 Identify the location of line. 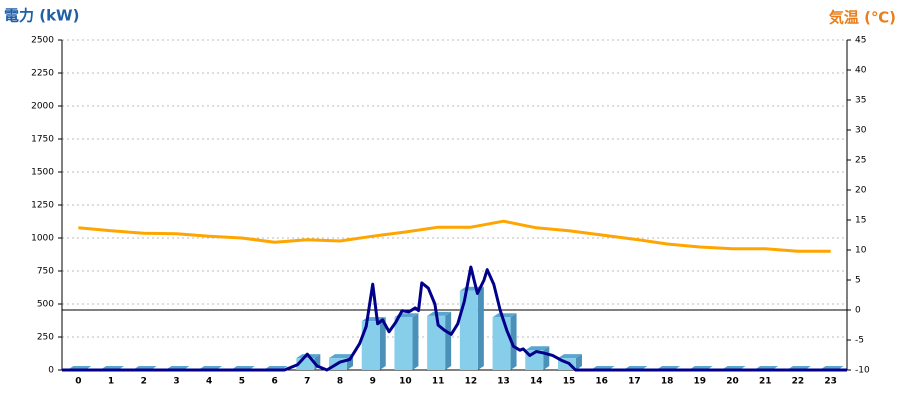
(454, 236).